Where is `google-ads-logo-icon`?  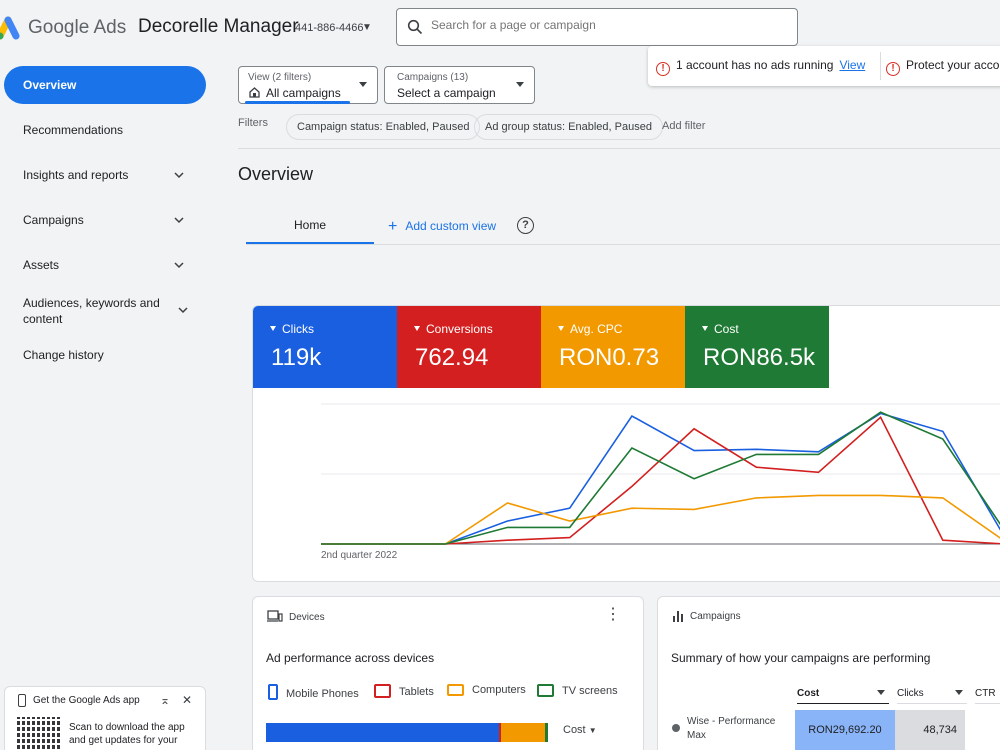
google-ads-logo-icon is located at coordinates (11, 27).